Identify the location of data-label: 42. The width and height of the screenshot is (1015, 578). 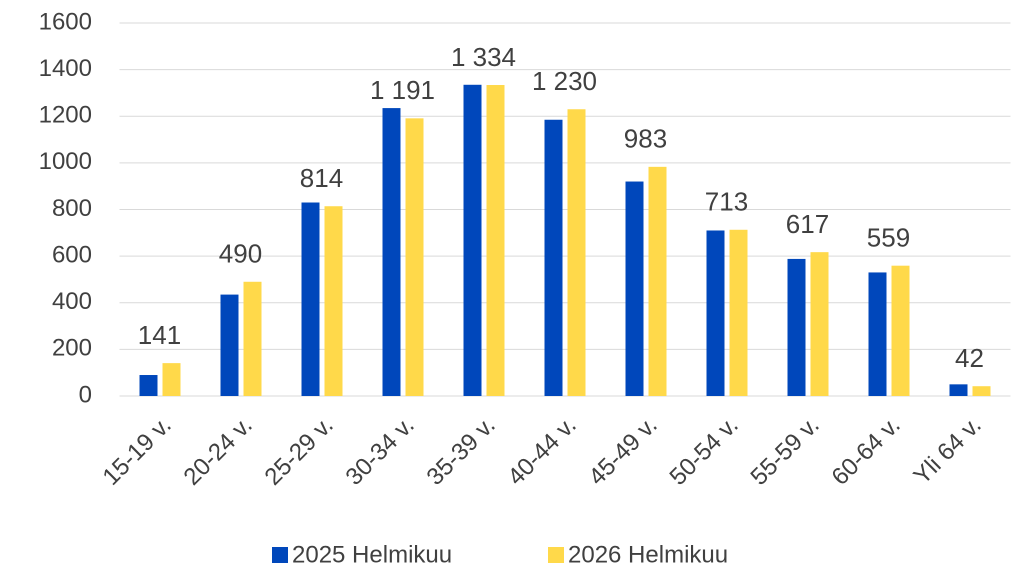
(969, 358).